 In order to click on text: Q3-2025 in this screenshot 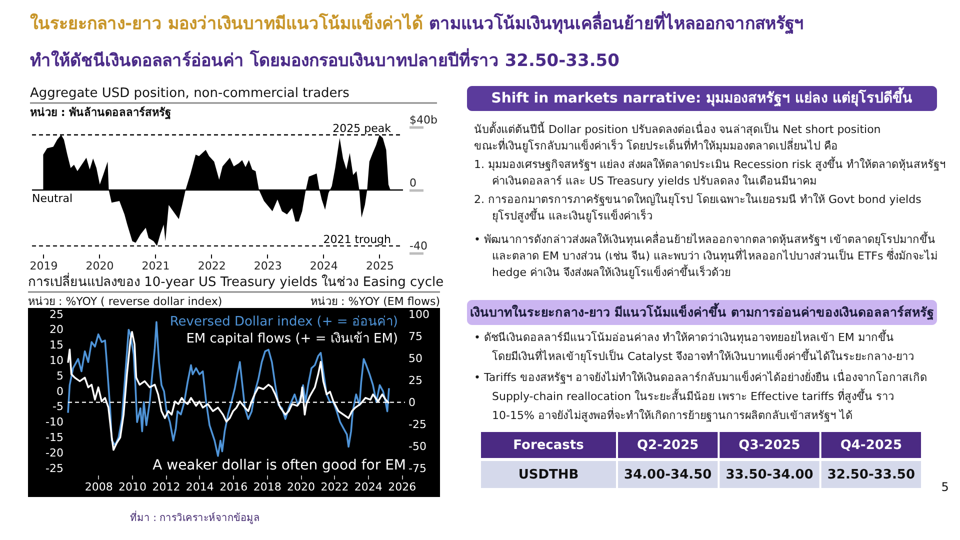, I will do `click(769, 445)`.